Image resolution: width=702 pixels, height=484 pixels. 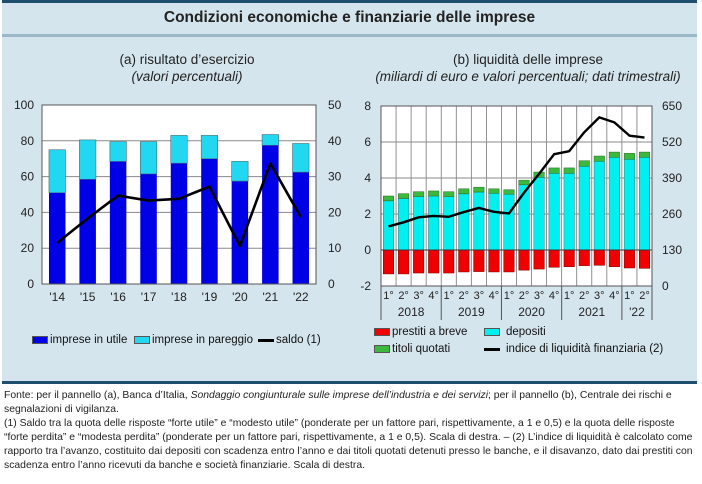 I want to click on panel-b-plot-border, so click(x=516, y=196).